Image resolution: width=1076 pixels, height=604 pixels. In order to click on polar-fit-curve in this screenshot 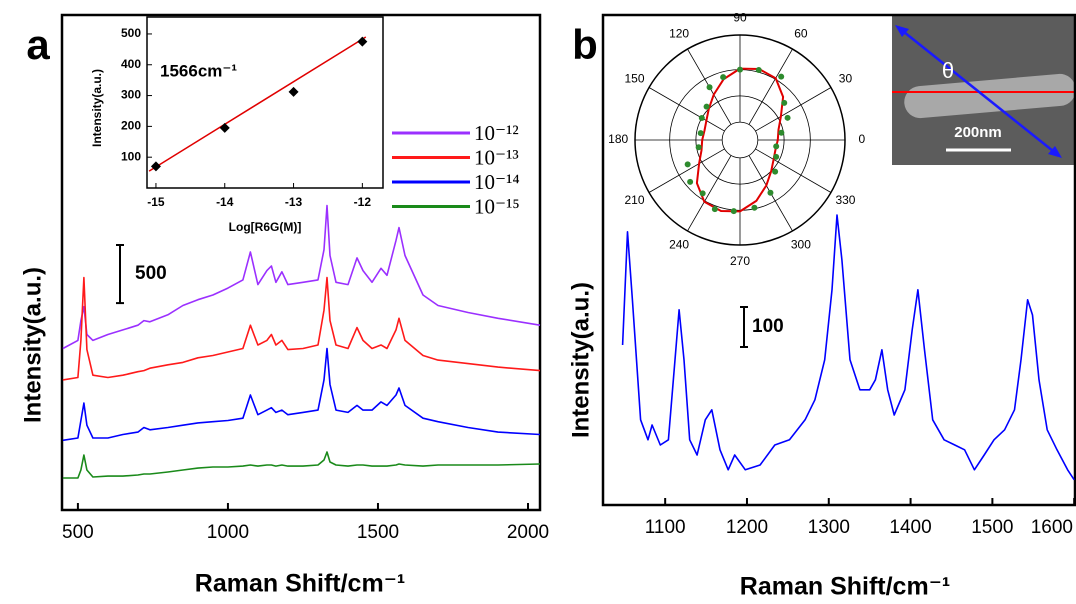, I will do `click(740, 140)`.